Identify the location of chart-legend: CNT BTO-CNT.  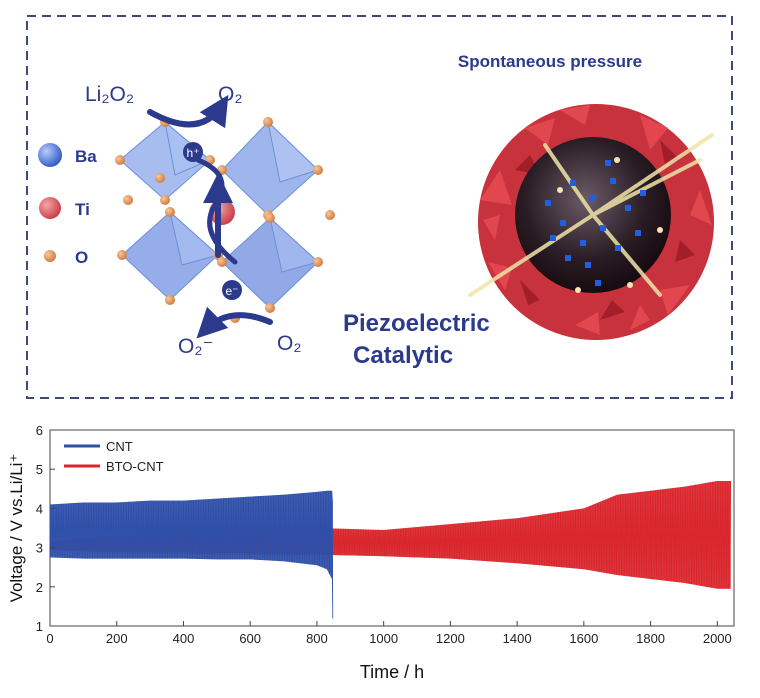
(114, 456).